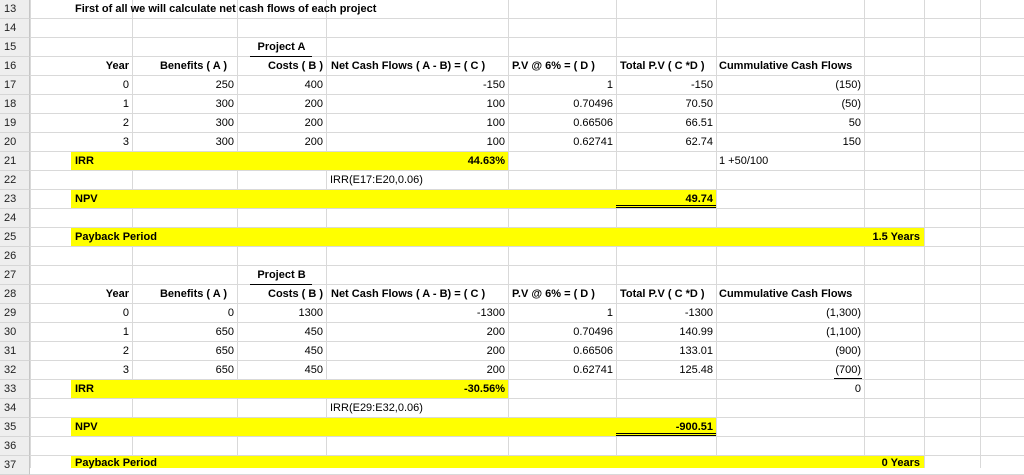  What do you see at coordinates (843, 332) in the screenshot?
I see `table-cell: (1,100)` at bounding box center [843, 332].